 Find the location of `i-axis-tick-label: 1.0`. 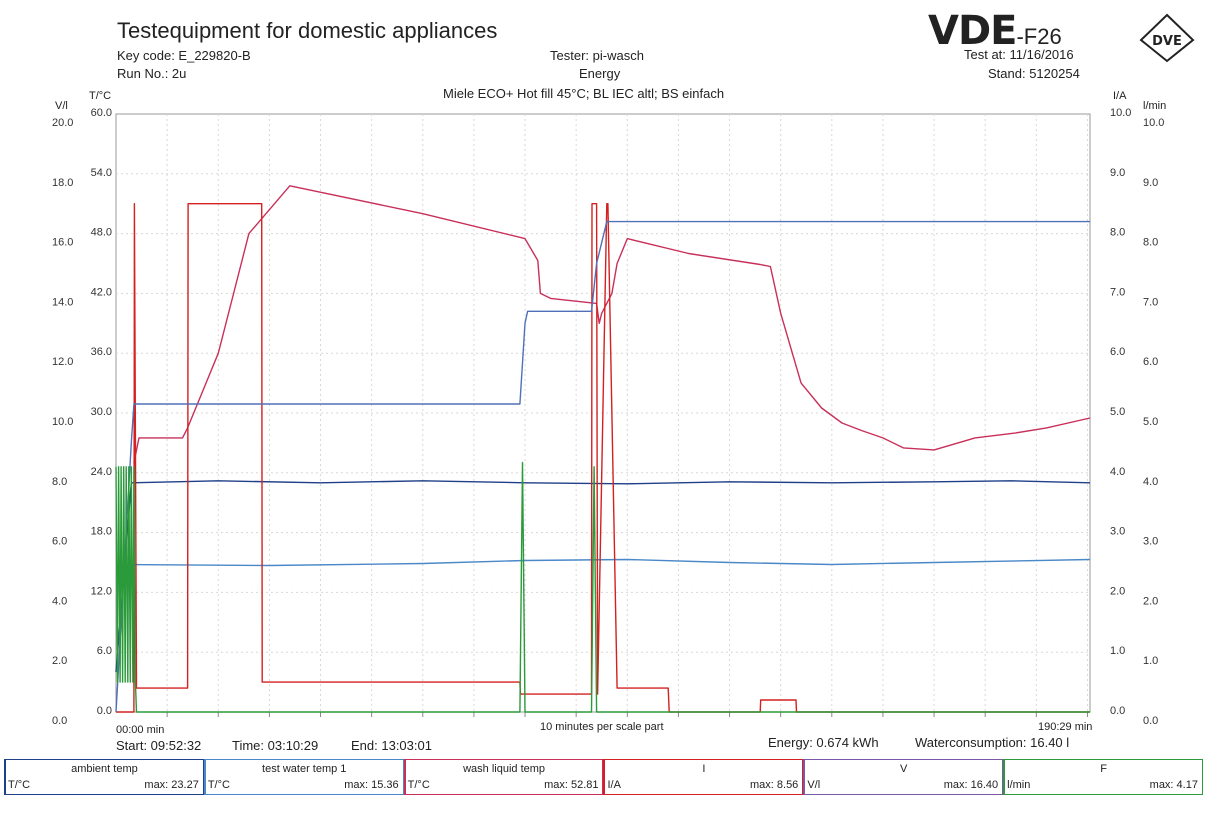

i-axis-tick-label: 1.0 is located at coordinates (1117, 651).